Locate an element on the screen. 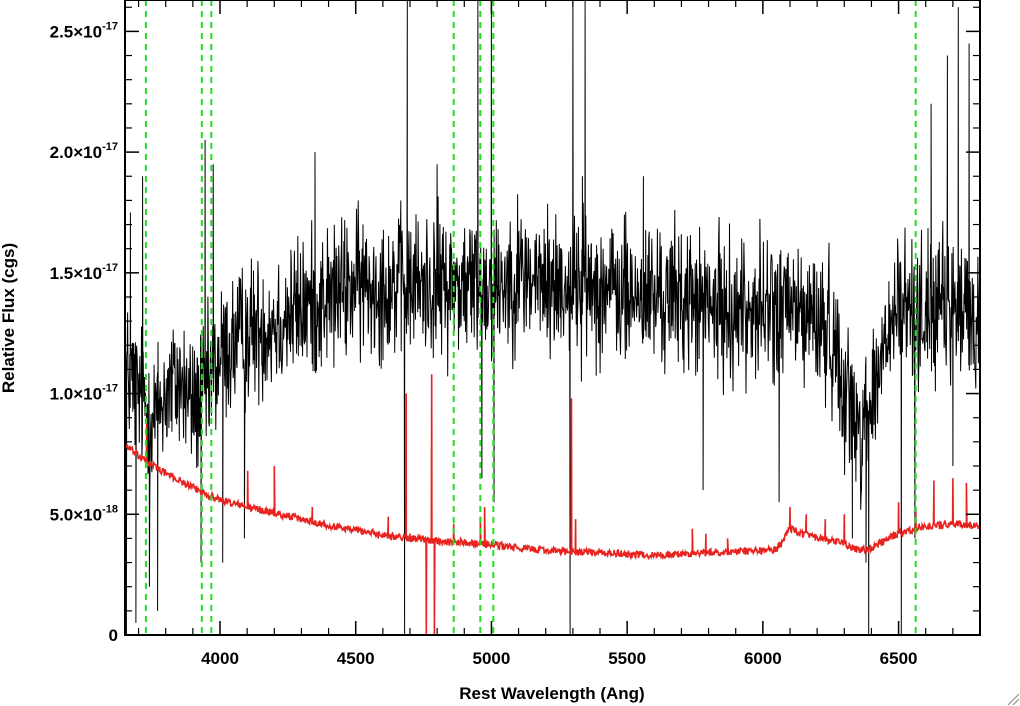 The width and height of the screenshot is (1020, 706). y-tick-label: 1.5×10⁻¹⁷ is located at coordinates (84, 272).